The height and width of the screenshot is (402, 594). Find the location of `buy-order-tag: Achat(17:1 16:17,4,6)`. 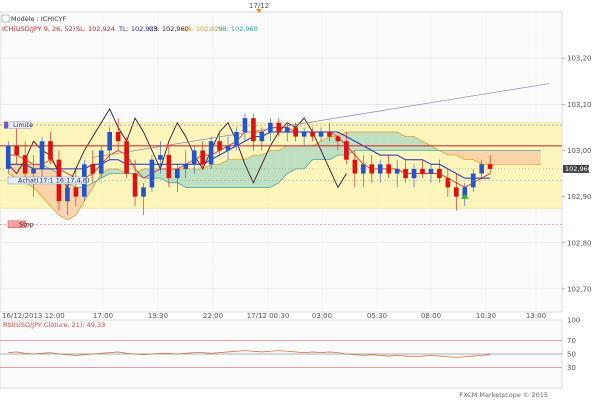

buy-order-tag: Achat(17:1 16:17,4,6) is located at coordinates (48, 180).